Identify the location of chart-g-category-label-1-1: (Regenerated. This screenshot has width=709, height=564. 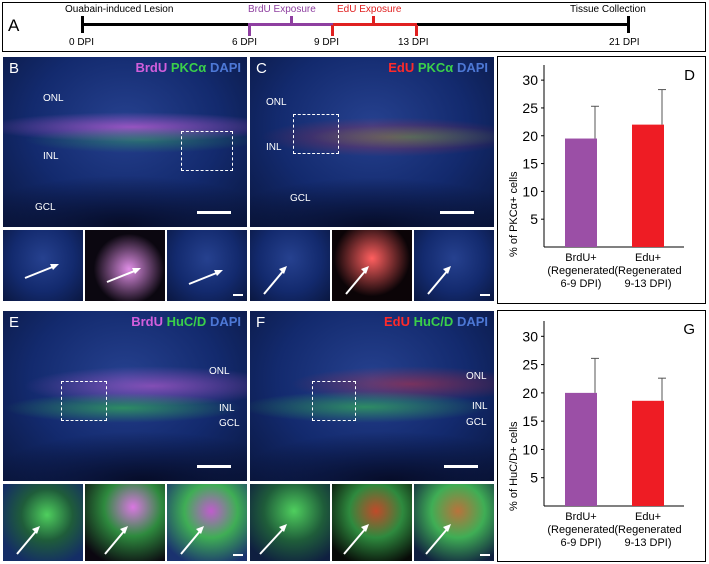
(647, 530).